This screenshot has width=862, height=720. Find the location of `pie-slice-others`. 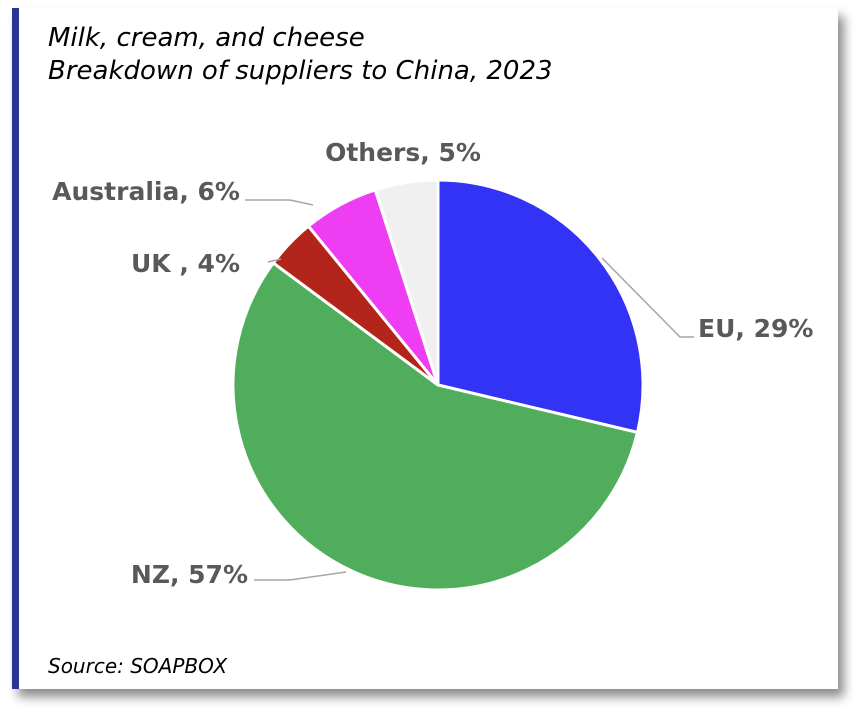

pie-slice-others is located at coordinates (406, 282).